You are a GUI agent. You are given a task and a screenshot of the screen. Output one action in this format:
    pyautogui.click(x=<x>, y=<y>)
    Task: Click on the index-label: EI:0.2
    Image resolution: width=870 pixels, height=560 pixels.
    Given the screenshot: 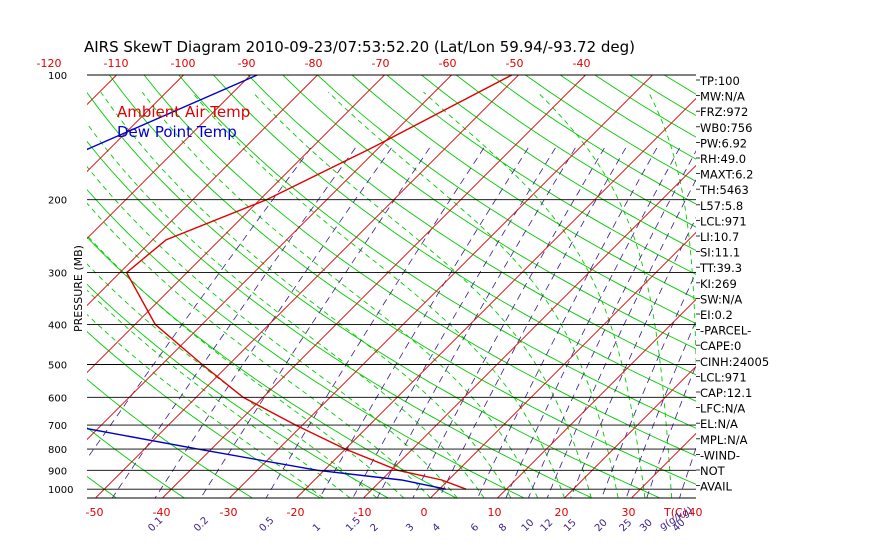 What is the action you would take?
    pyautogui.click(x=716, y=315)
    